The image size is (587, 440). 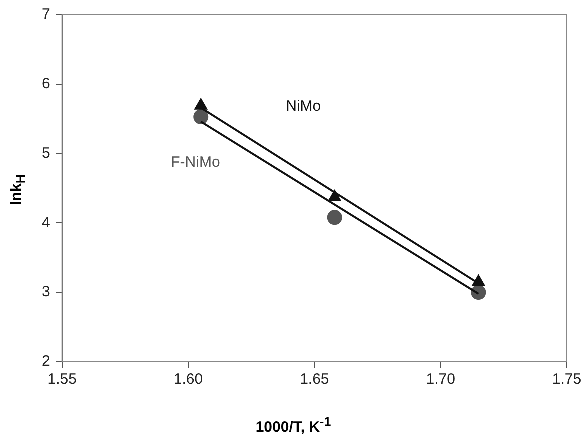 What do you see at coordinates (46, 292) in the screenshot?
I see `y-tick-label: 3` at bounding box center [46, 292].